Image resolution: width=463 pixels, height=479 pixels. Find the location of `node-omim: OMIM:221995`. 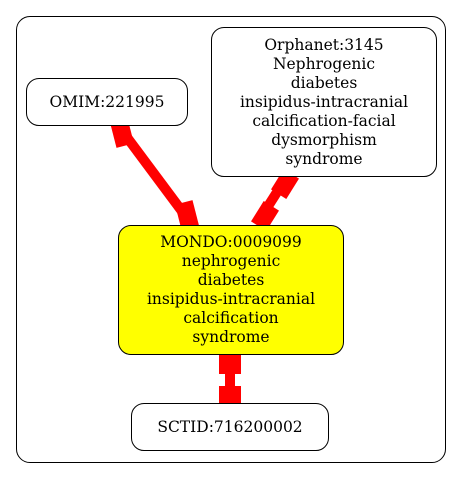

node-omim: OMIM:221995 is located at coordinates (107, 102).